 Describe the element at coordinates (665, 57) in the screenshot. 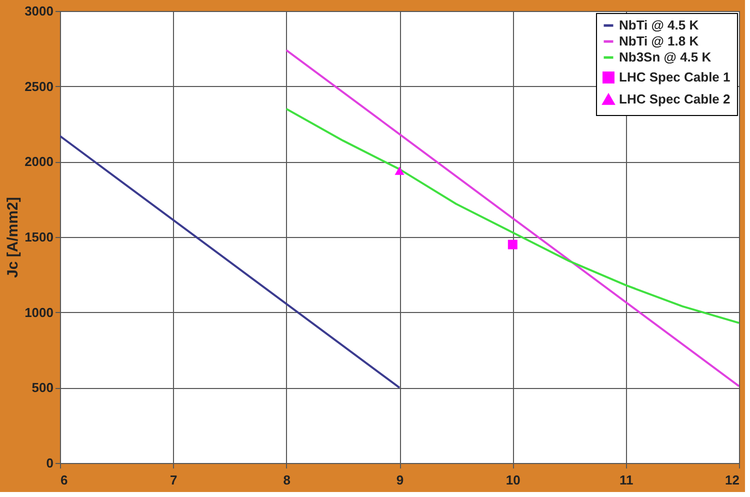

I see `legend-label: Nb3Sn @ 4.5 K` at that location.